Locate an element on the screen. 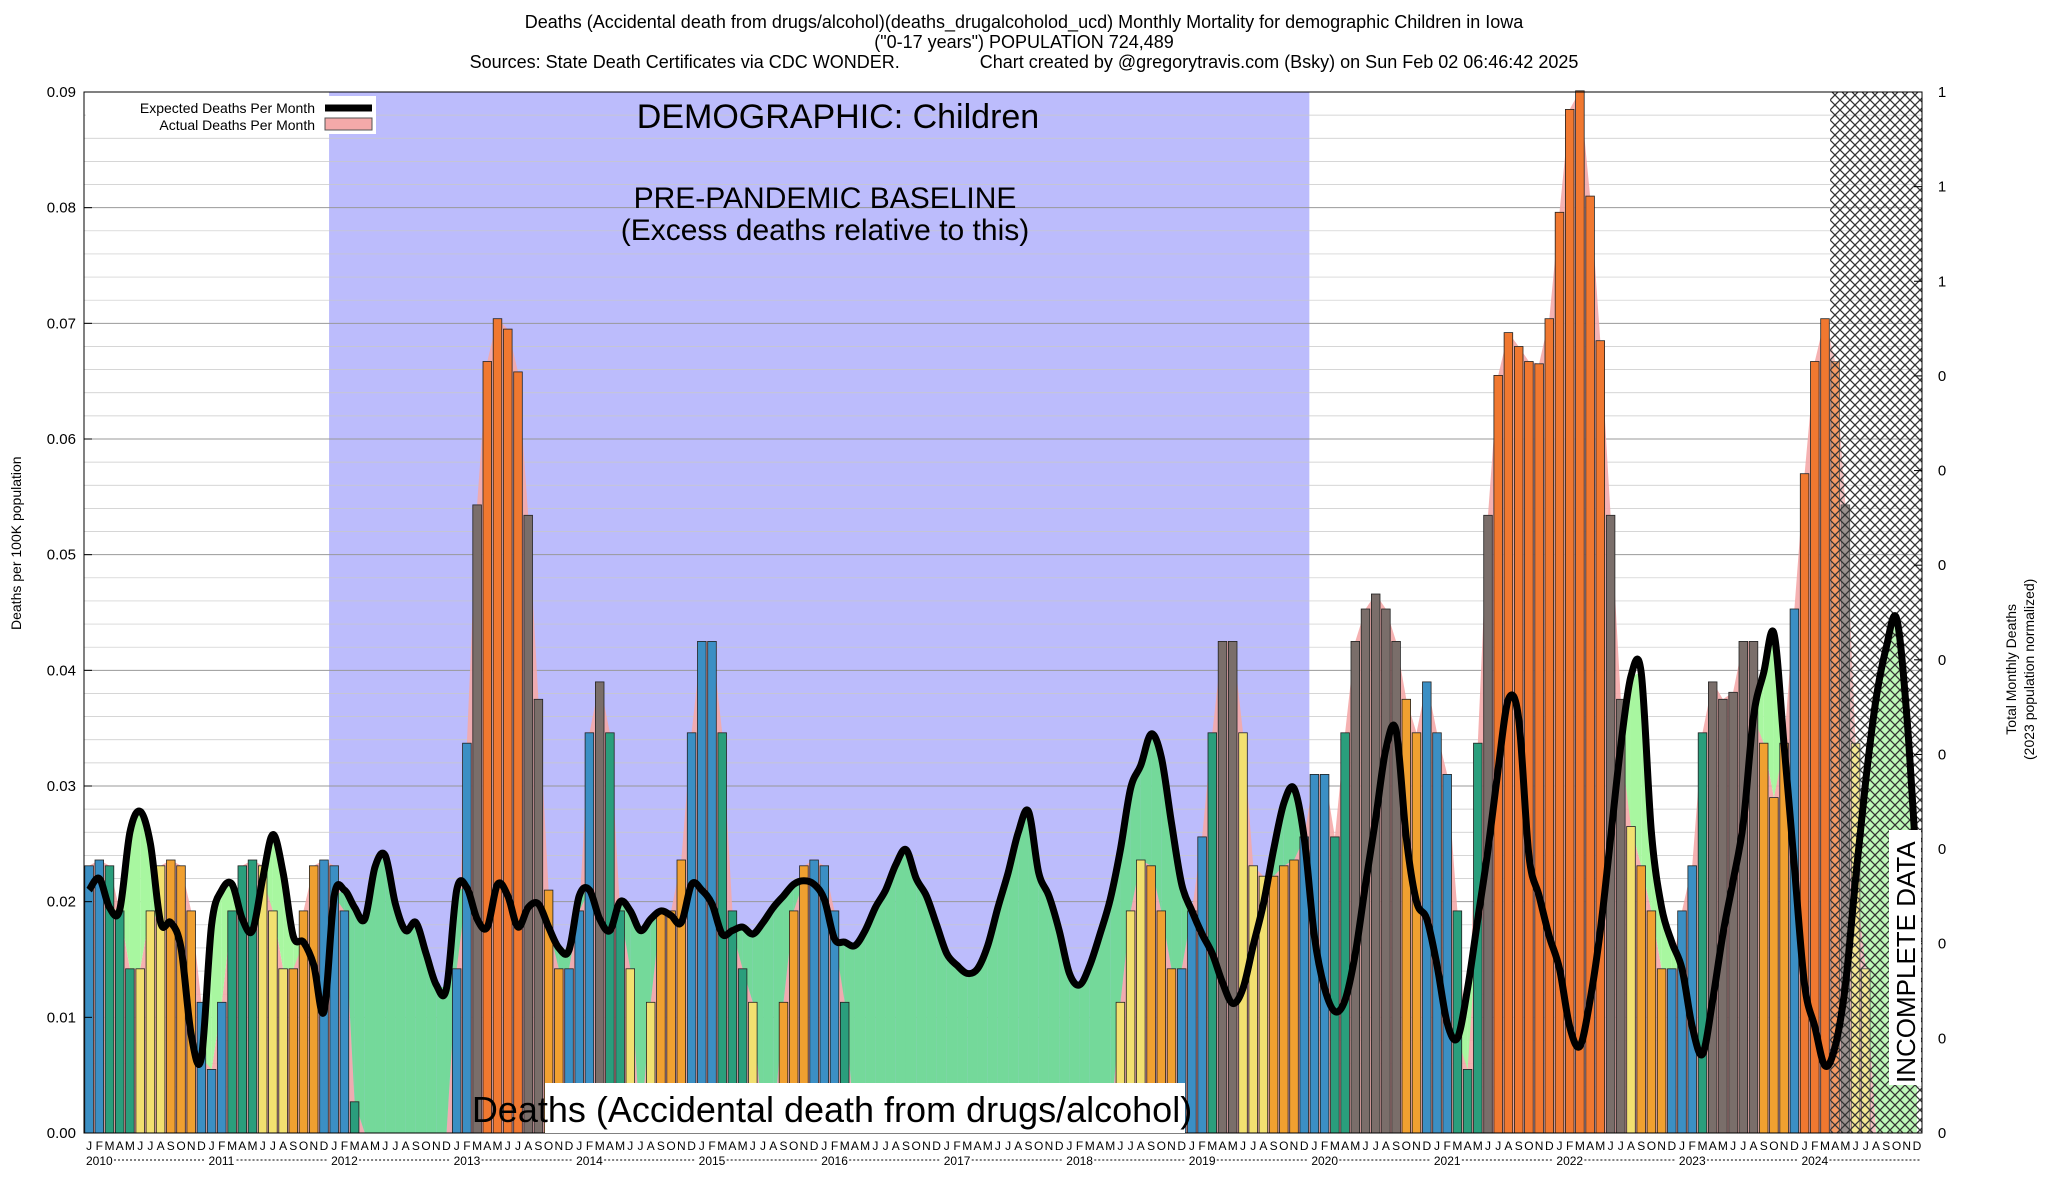 This screenshot has height=1200, width=2048. y-axis-label: Deaths per 100K population is located at coordinates (16, 543).